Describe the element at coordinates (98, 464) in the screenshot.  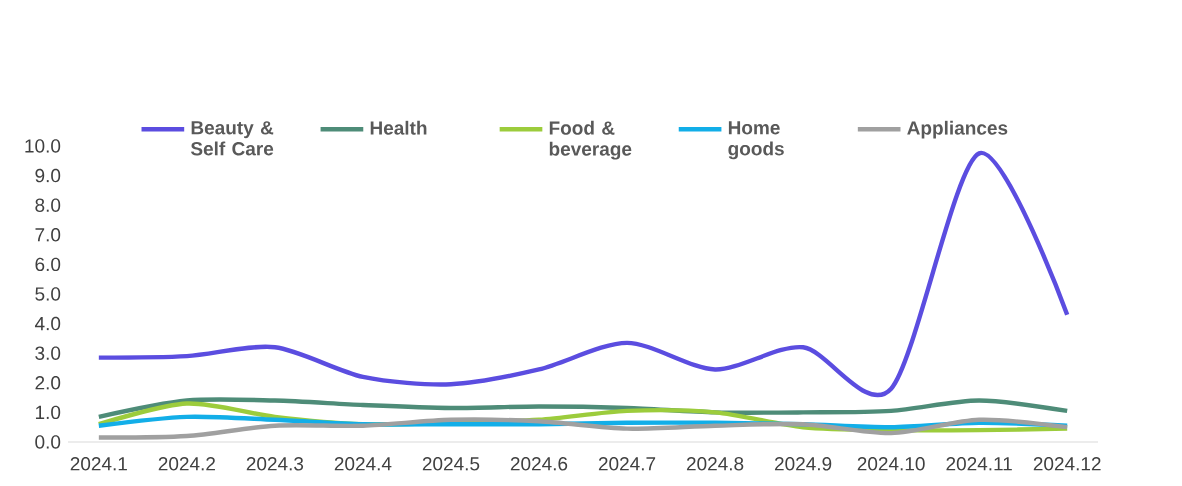
I see `x-tick-label: 2024.1` at that location.